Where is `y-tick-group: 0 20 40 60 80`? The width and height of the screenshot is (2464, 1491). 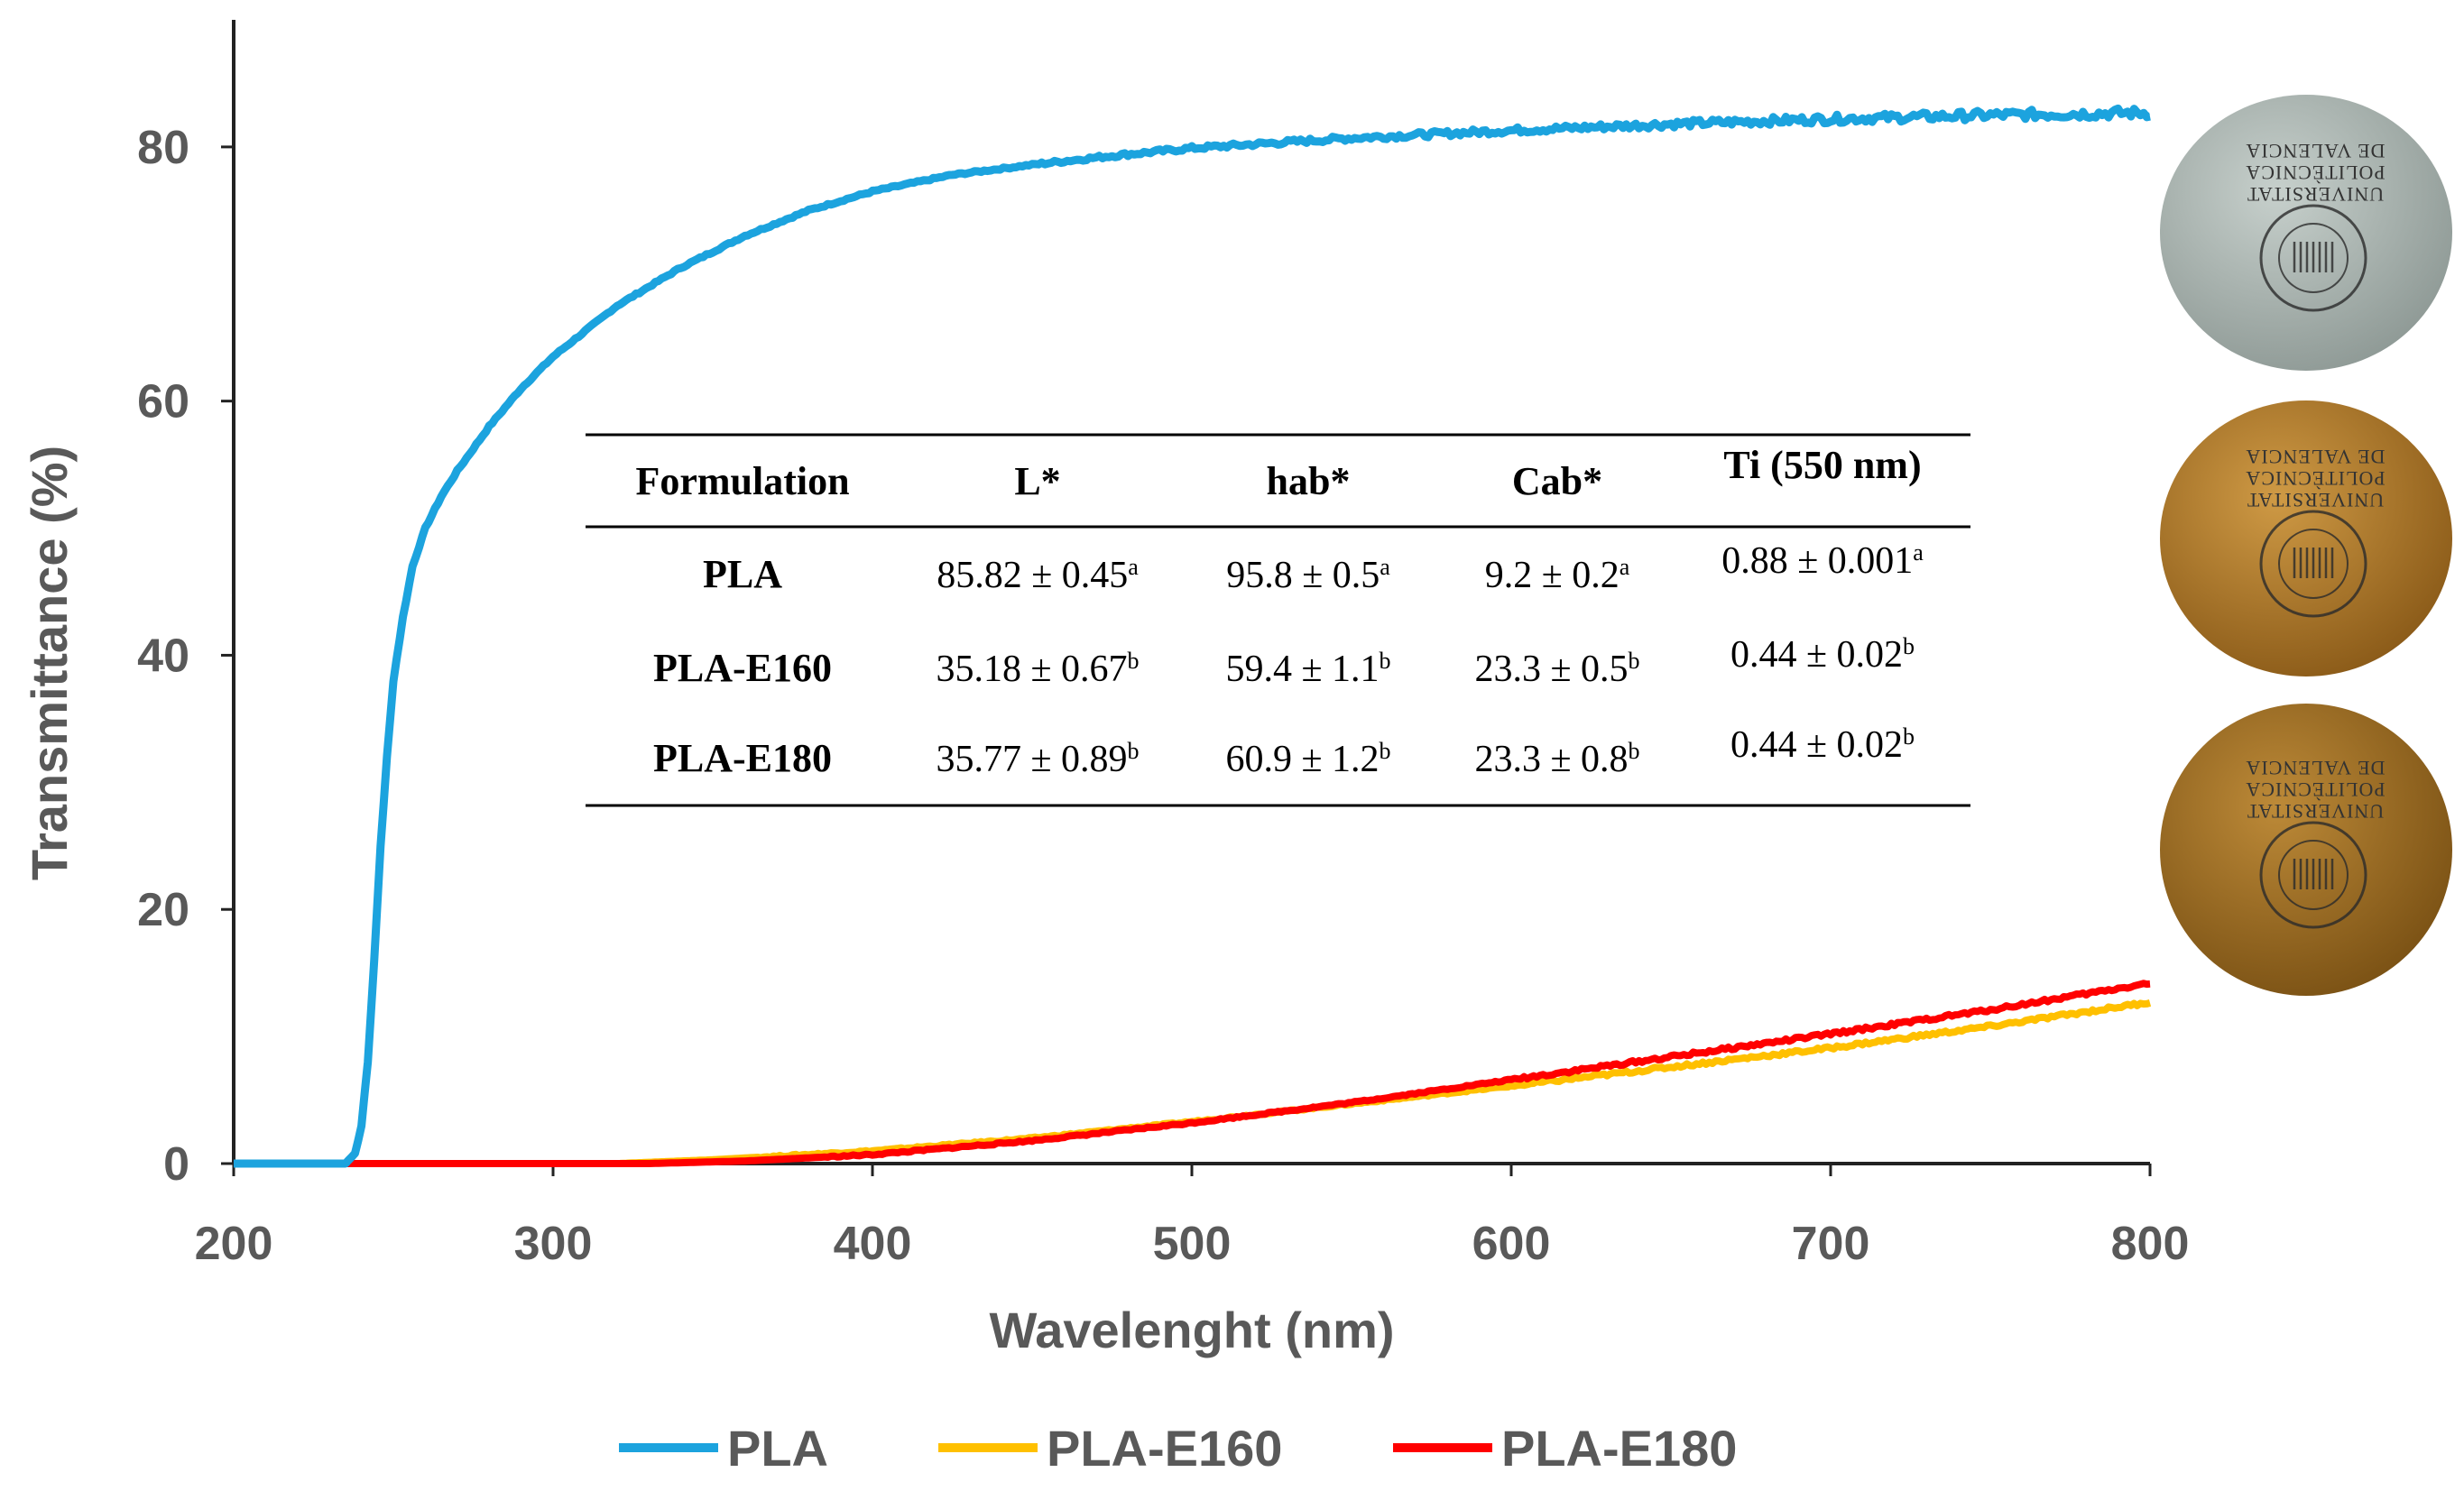 y-tick-group: 0 20 40 60 80 is located at coordinates (185, 657).